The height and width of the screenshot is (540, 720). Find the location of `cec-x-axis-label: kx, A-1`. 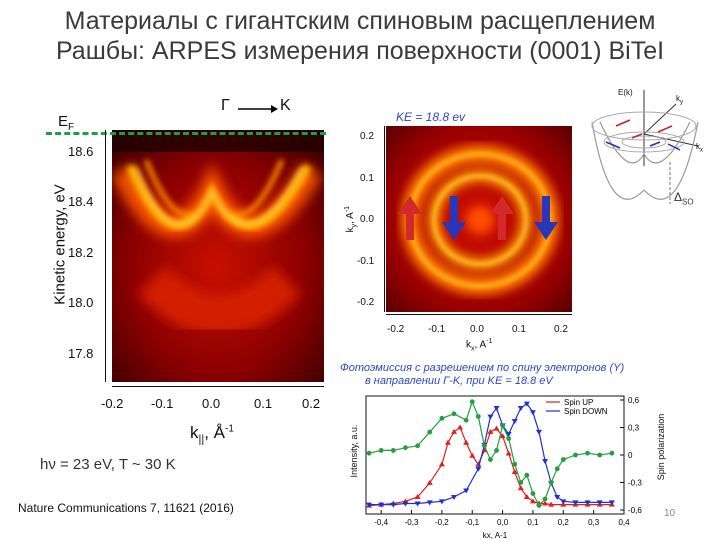

cec-x-axis-label: kx, A-1 is located at coordinates (479, 345).